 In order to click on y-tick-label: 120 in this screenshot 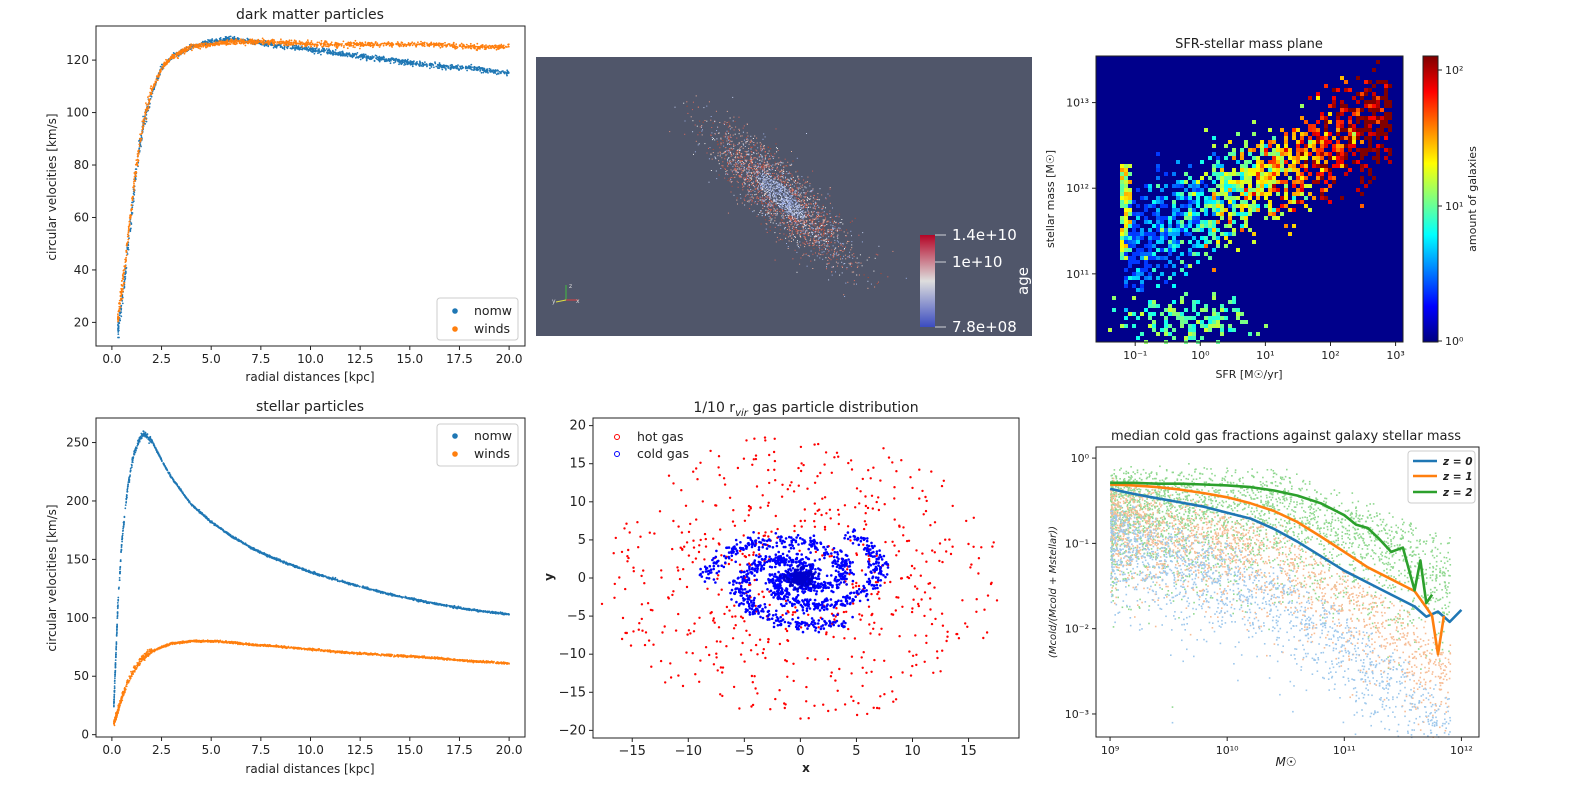, I will do `click(77, 60)`.